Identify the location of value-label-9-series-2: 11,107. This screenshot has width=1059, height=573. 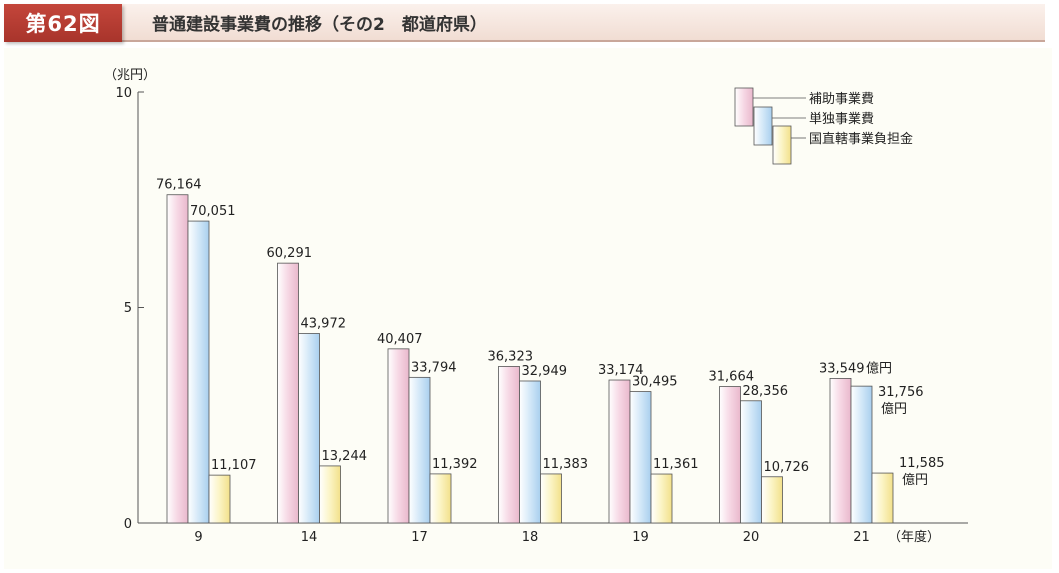
(234, 465).